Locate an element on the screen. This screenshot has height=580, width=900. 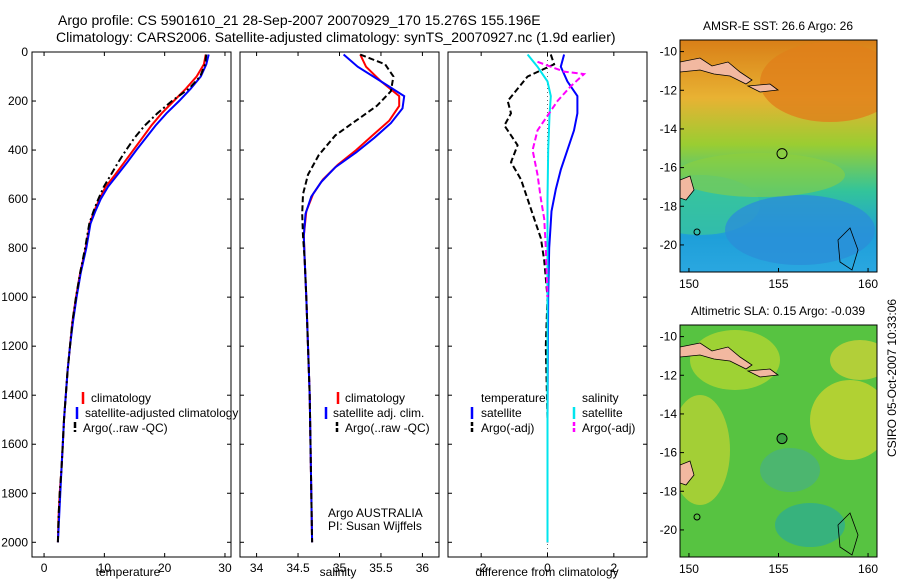
x-tick-label: 35 is located at coordinates (340, 568).